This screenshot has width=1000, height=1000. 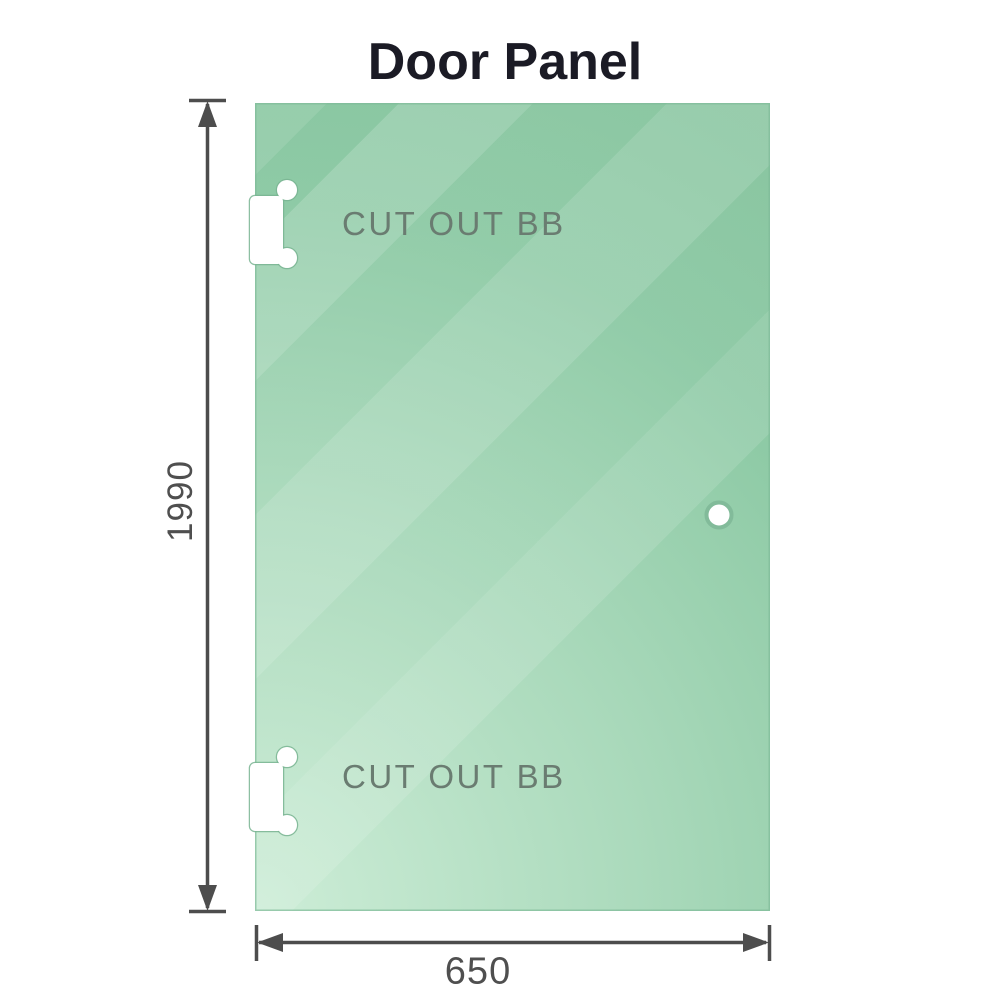 I want to click on diagram-title: Door Panel, so click(x=505, y=62).